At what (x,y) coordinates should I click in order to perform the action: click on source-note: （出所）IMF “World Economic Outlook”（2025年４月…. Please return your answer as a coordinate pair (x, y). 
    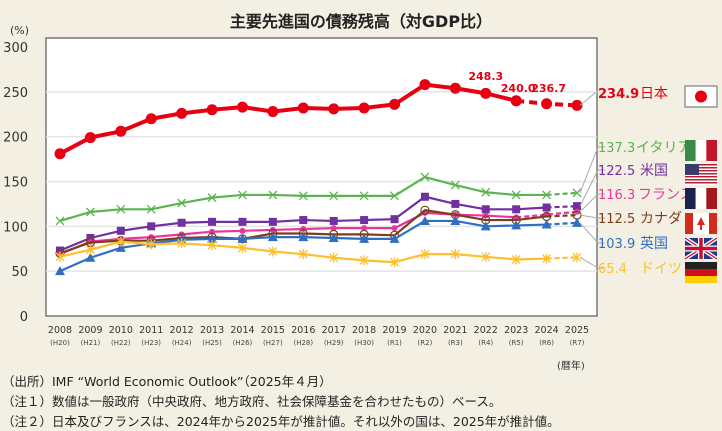
    Looking at the image, I should click on (167, 381).